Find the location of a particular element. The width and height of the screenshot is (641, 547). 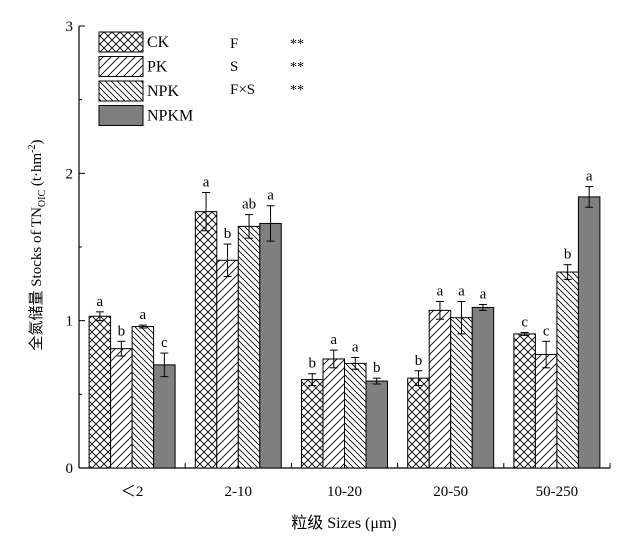

x-tick-label: ＜2 is located at coordinates (132, 492).